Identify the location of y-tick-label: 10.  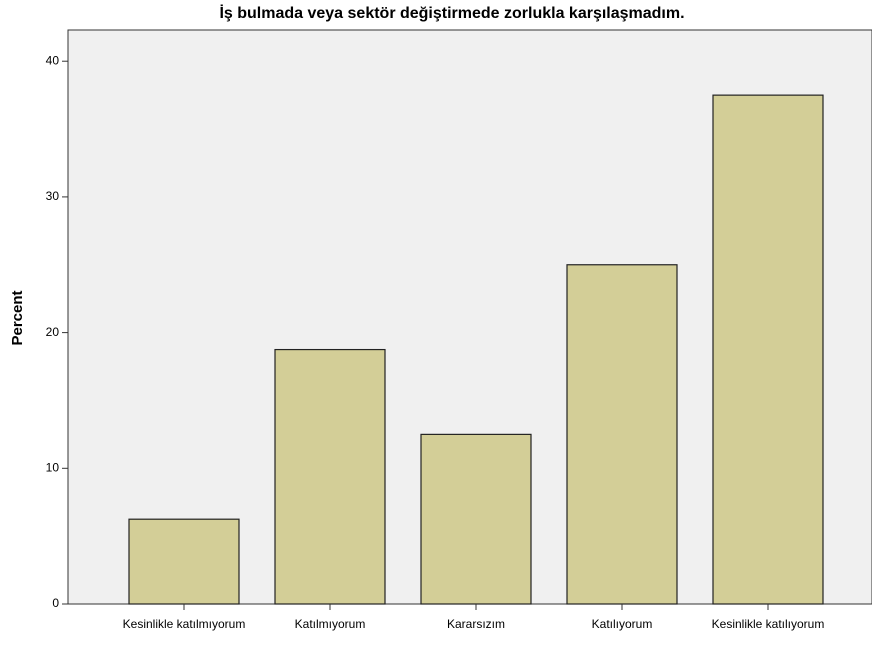
(53, 467).